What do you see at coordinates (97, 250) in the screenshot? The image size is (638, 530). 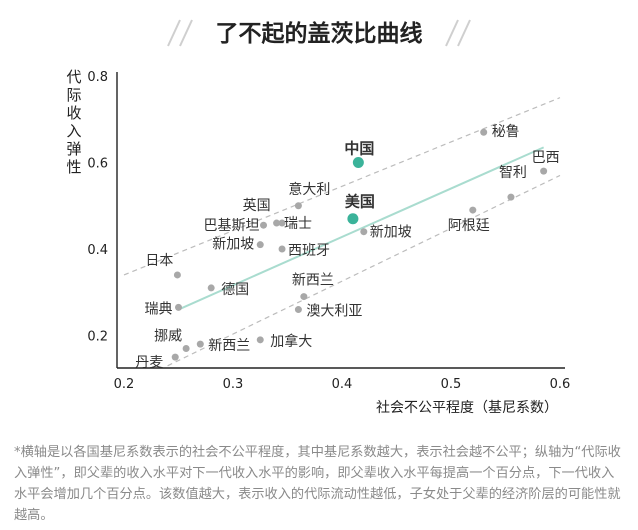 I see `y-tick-label: 0.4` at bounding box center [97, 250].